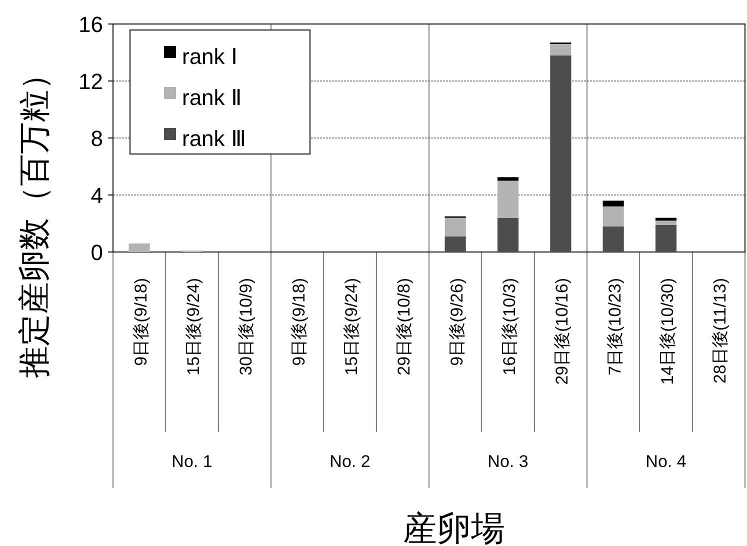  Describe the element at coordinates (350, 461) in the screenshot. I see `text: No. 2` at that location.